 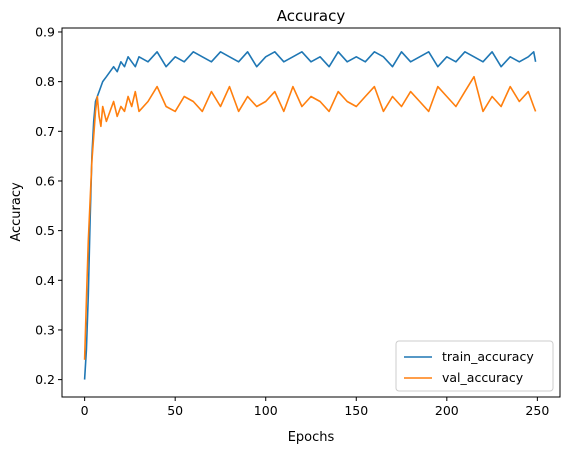 I want to click on x-tick-label: 150, so click(x=356, y=410).